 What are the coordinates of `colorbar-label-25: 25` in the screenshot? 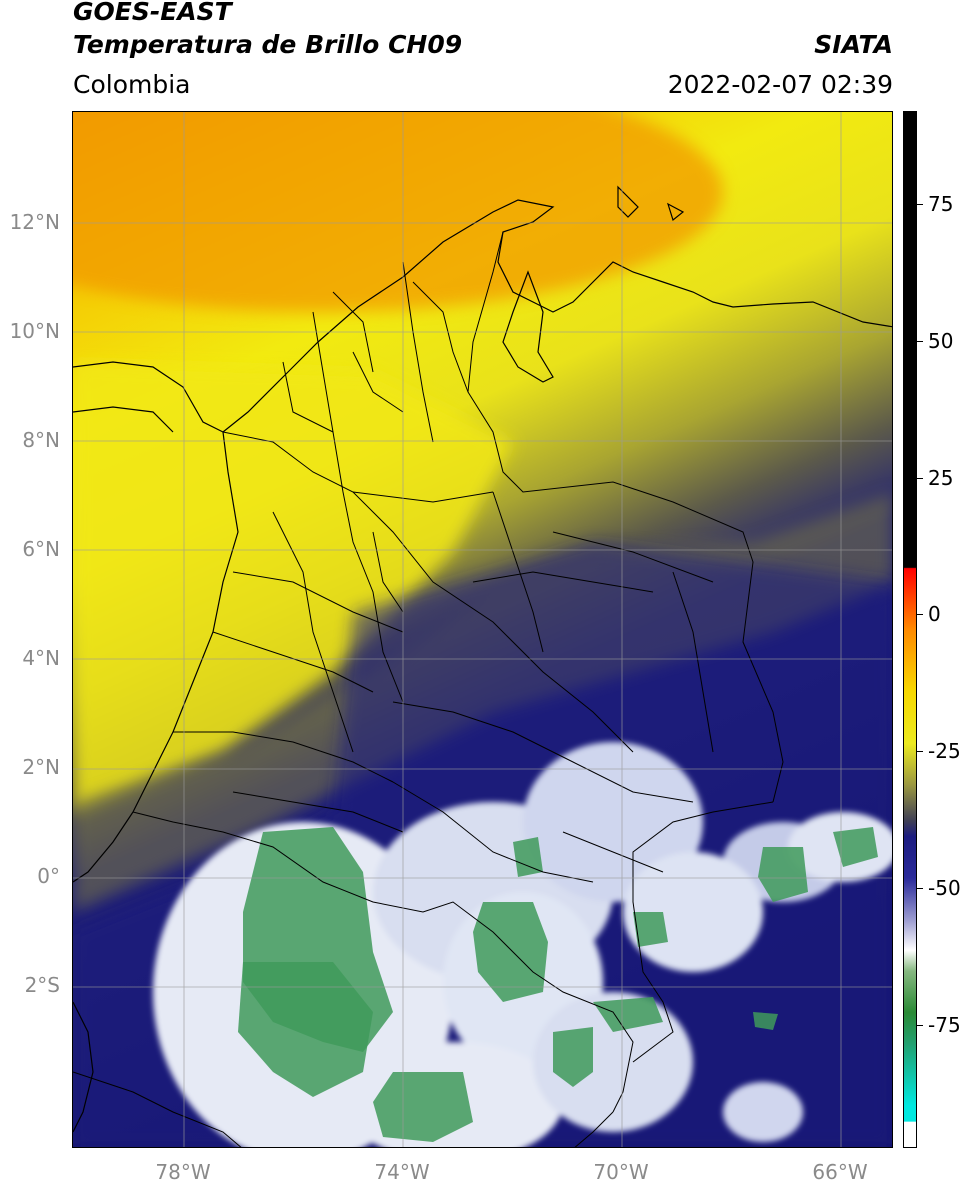 It's located at (941, 478).